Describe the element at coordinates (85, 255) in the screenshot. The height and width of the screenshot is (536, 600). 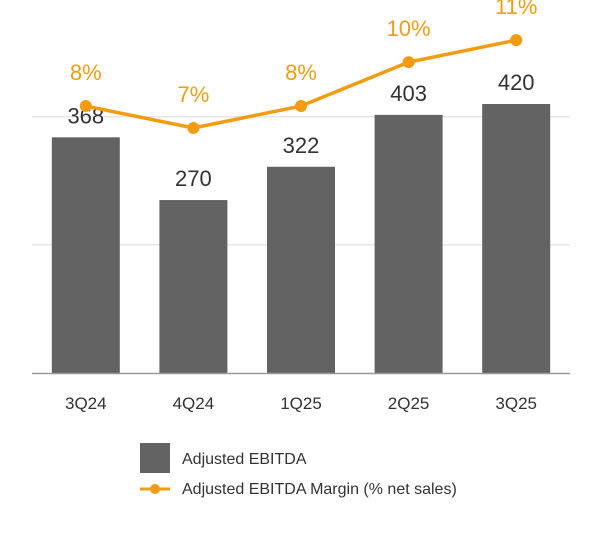
I see `bar-3q24` at that location.